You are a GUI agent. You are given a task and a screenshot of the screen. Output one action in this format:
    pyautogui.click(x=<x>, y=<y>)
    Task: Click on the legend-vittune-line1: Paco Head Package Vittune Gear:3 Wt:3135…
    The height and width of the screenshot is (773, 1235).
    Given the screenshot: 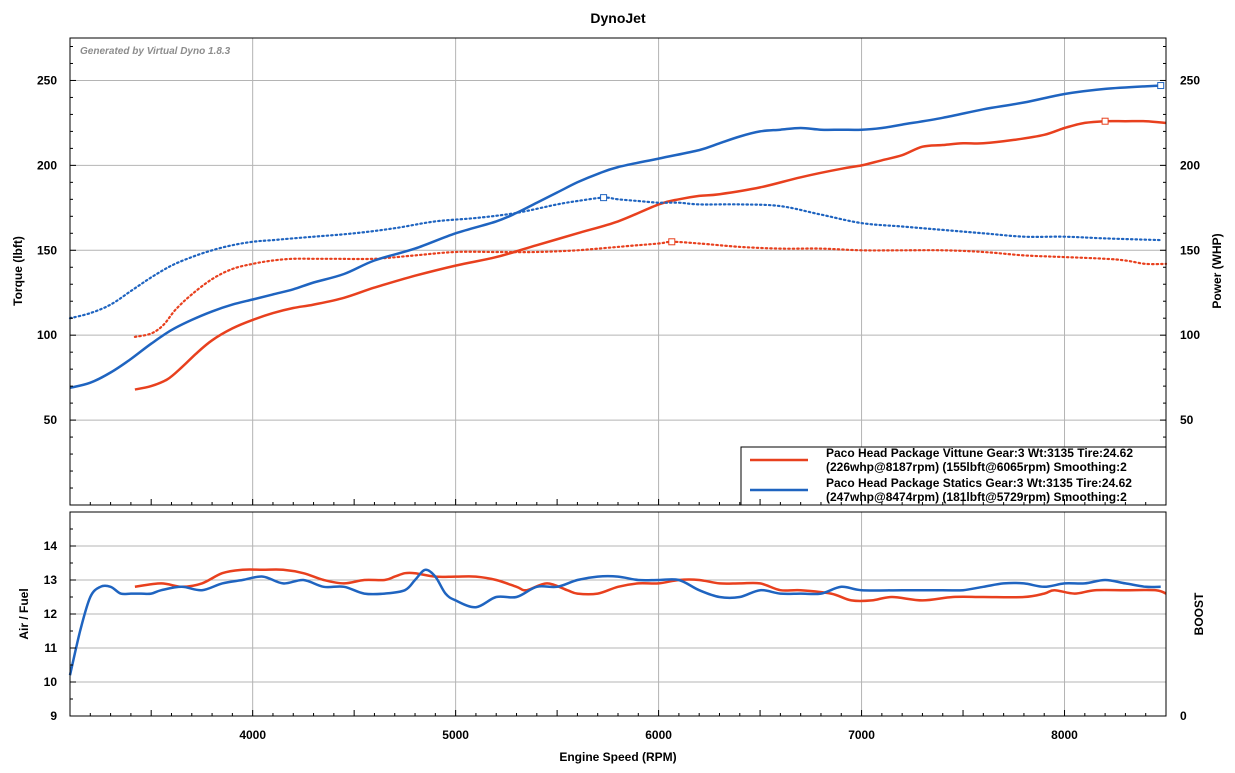 What is the action you would take?
    pyautogui.click(x=979, y=453)
    